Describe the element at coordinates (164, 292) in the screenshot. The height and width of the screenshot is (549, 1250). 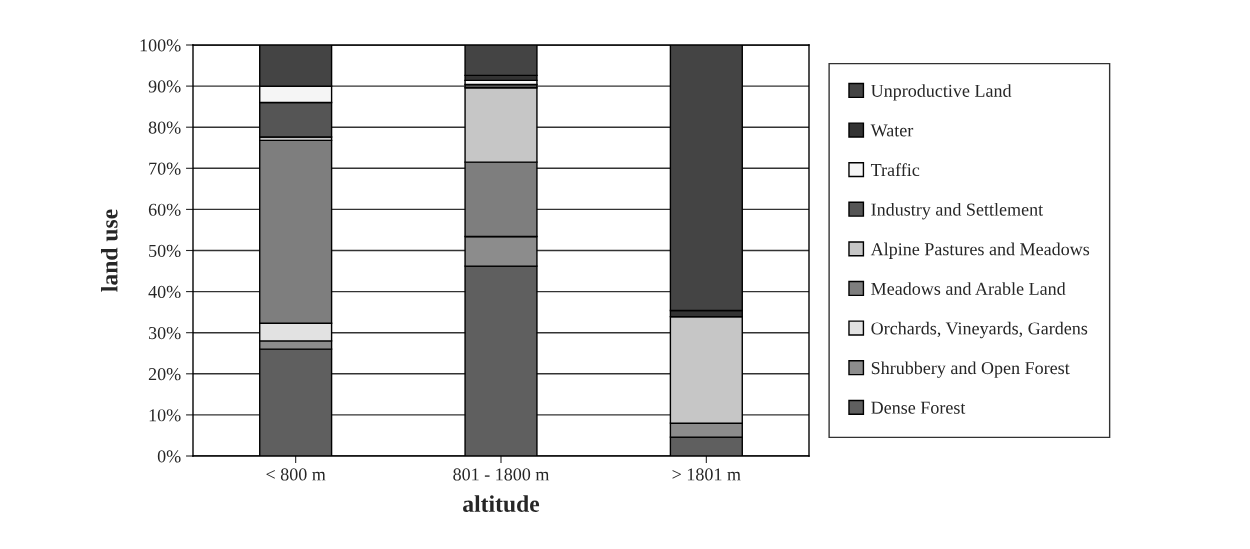
I see `y-tick-label: 40%` at that location.